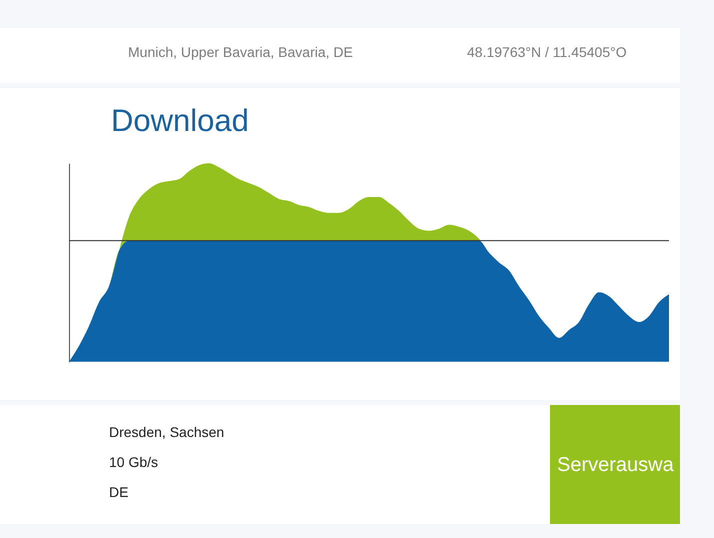 This screenshot has height=538, width=714. Describe the element at coordinates (240, 52) in the screenshot. I see `text: Munich, Upper Bavaria, Bavaria, DE` at that location.